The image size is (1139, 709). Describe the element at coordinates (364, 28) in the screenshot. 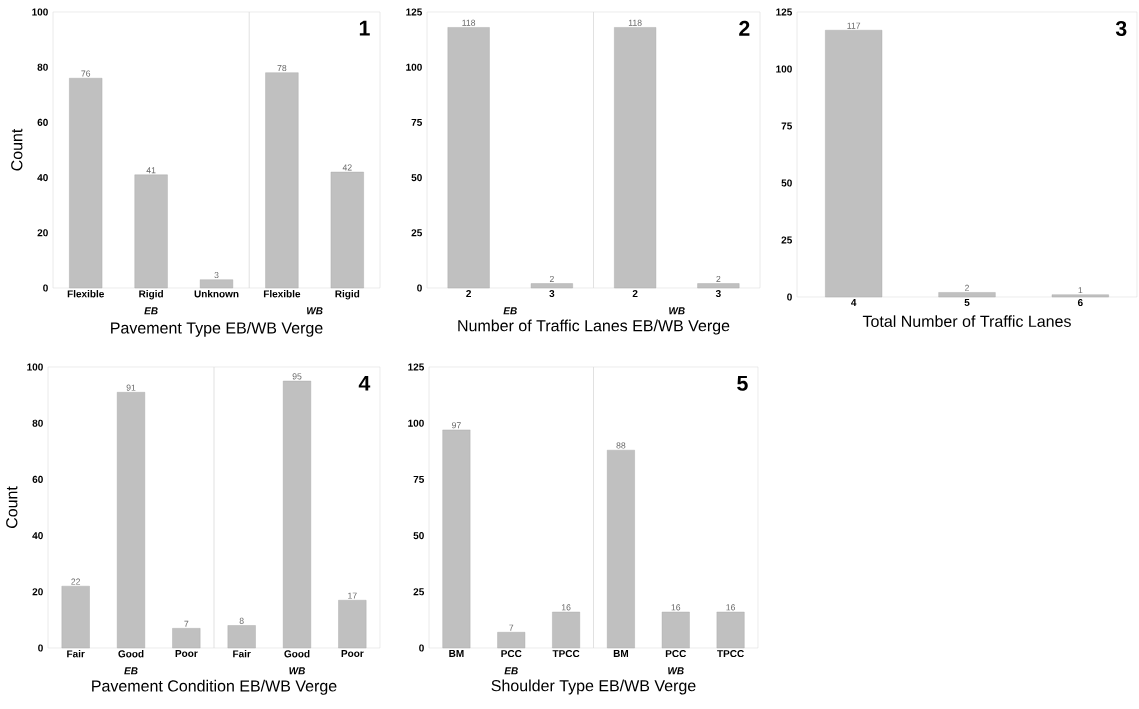

I see `annotation: 1` at that location.